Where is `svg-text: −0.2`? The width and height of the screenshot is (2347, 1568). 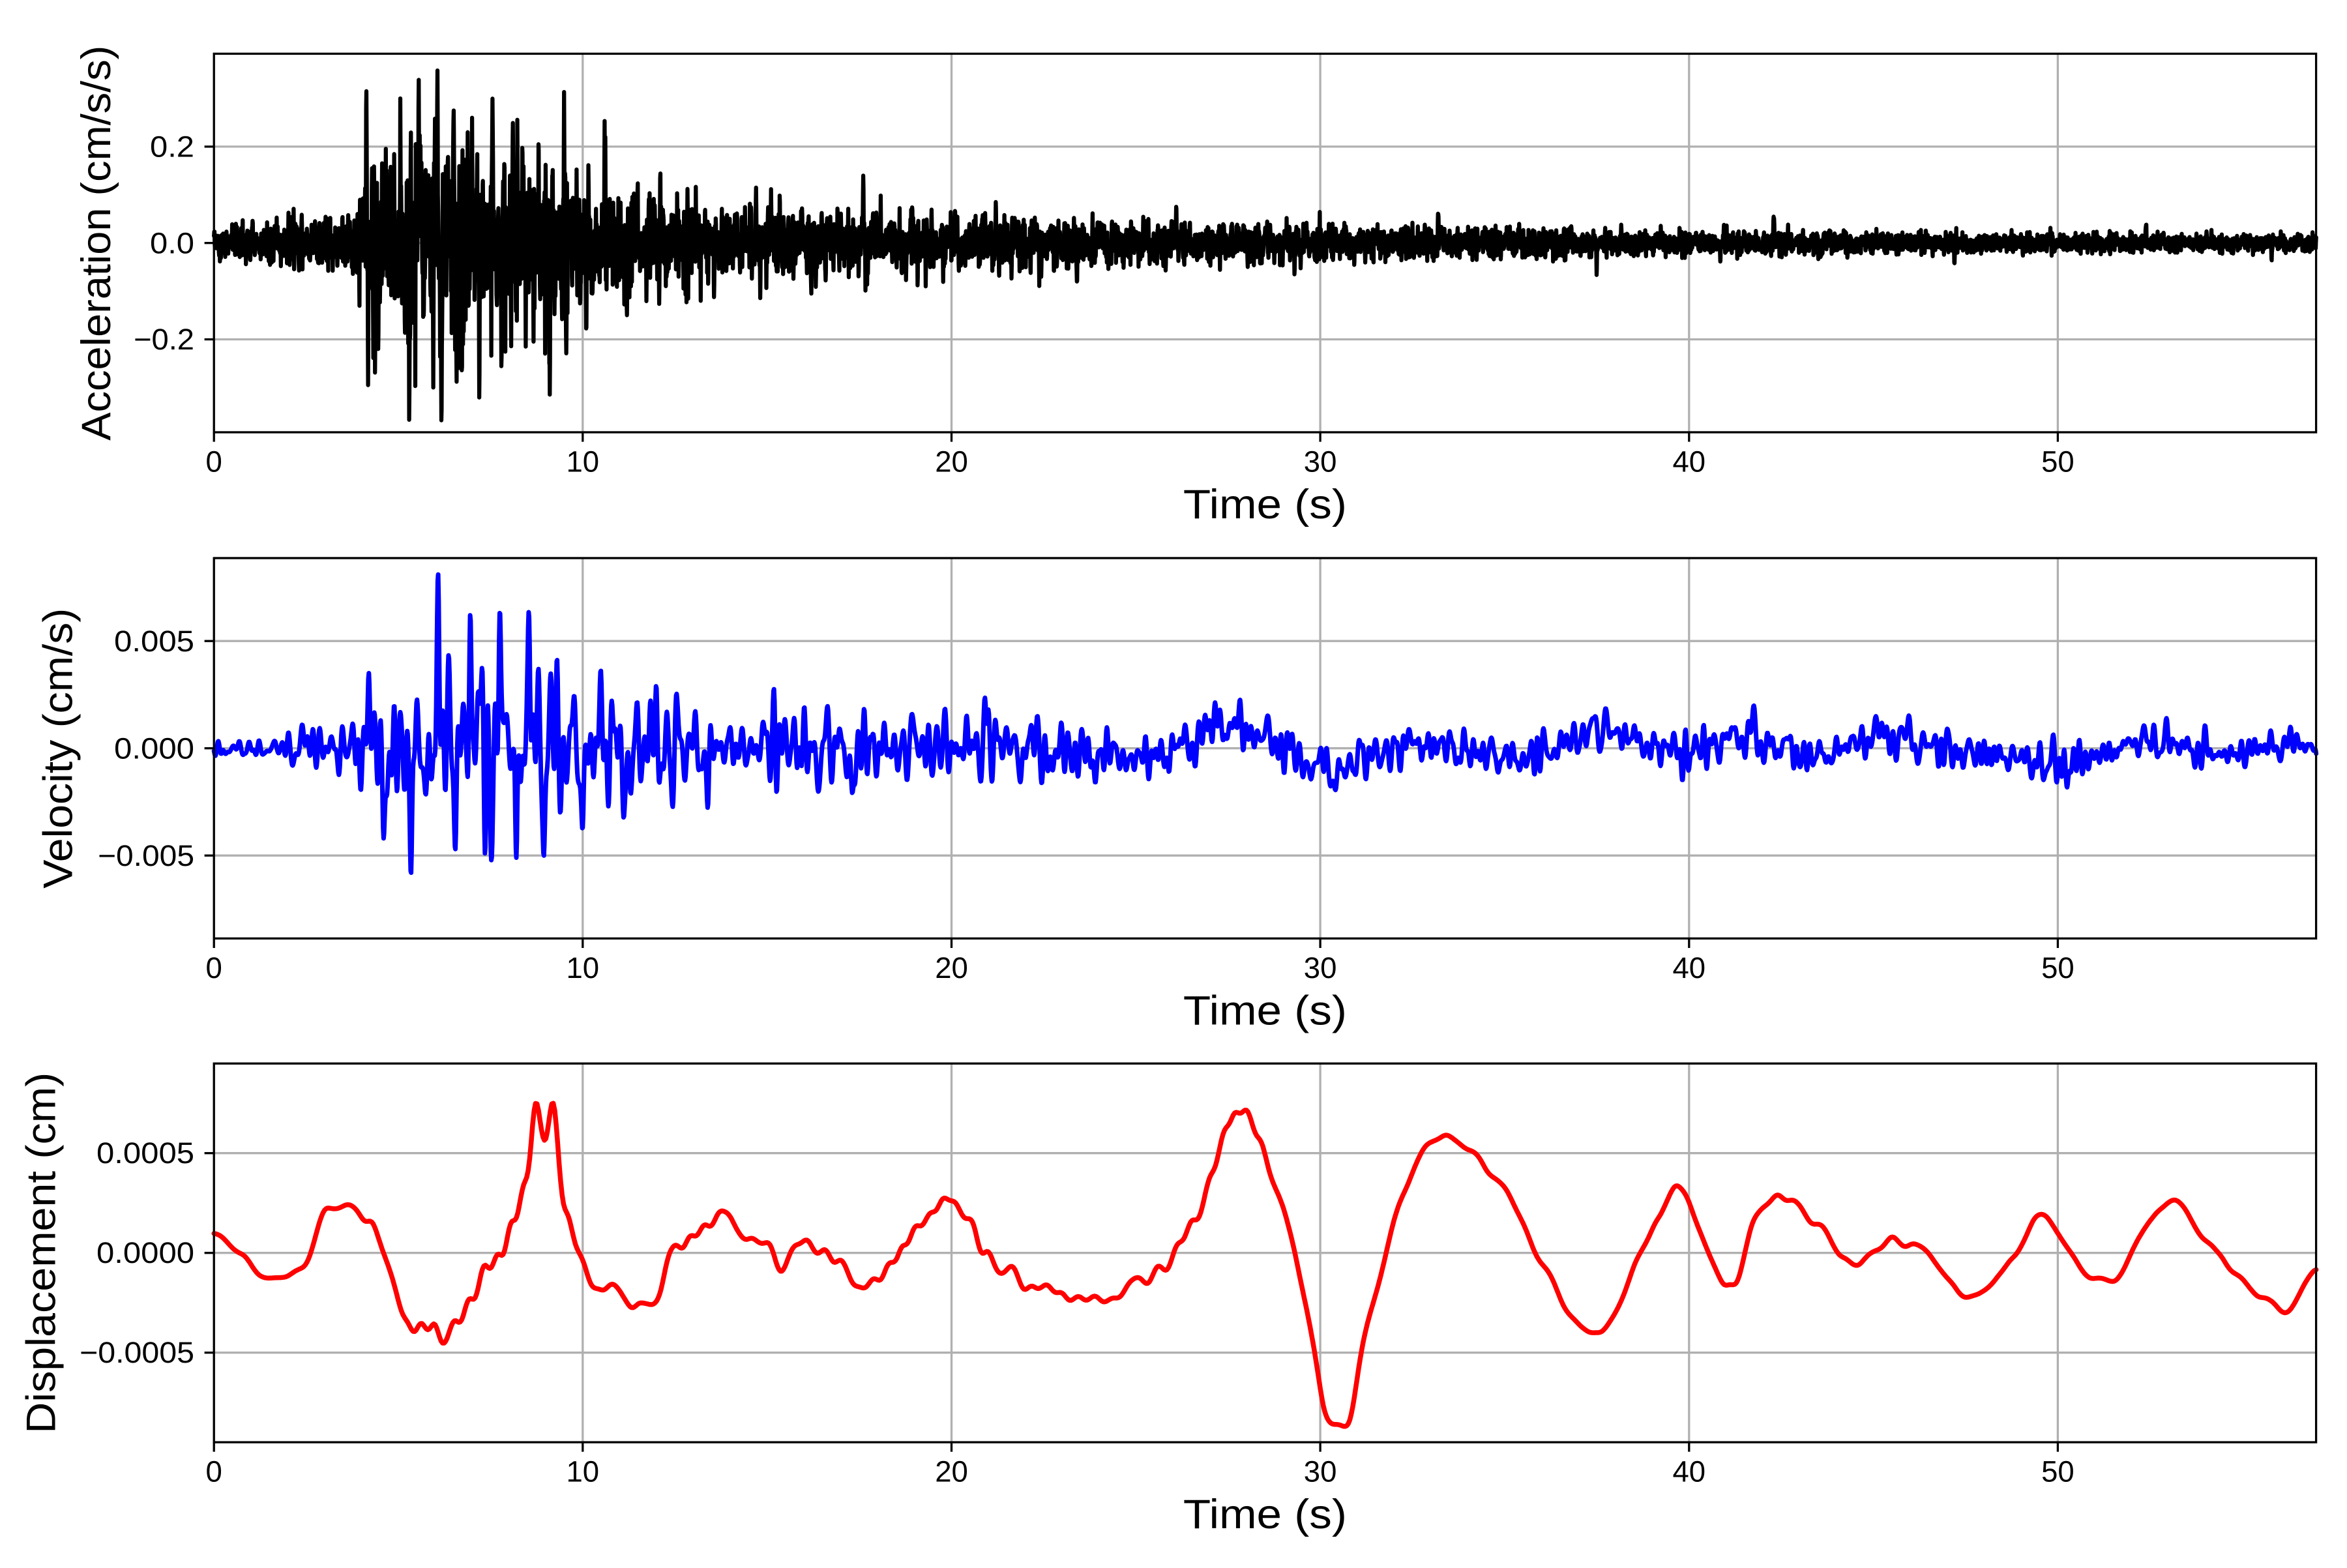 svg-text: −0.2 is located at coordinates (164, 340).